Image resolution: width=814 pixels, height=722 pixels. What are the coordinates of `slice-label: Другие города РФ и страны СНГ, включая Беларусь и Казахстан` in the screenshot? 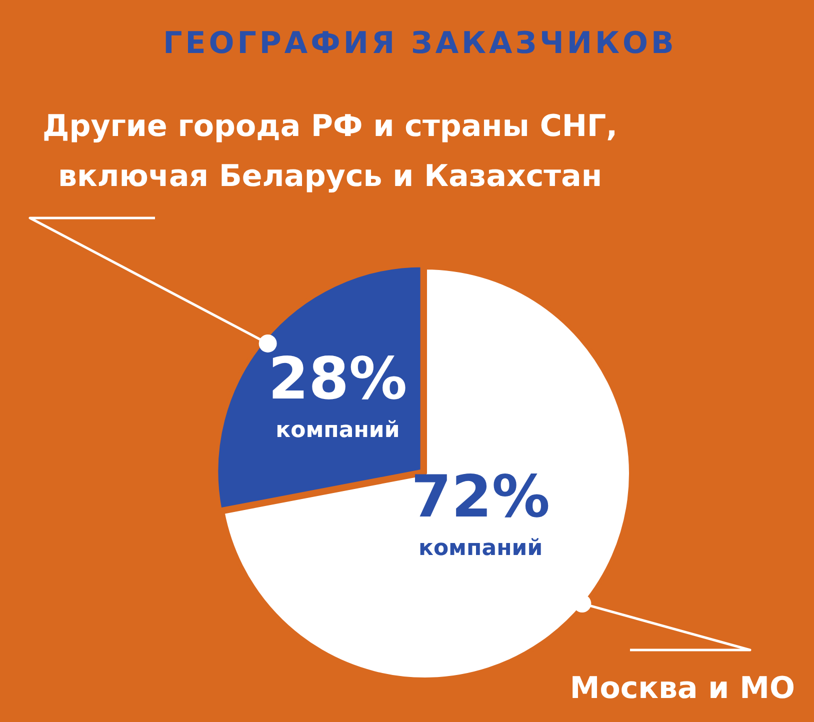 It's located at (330, 151).